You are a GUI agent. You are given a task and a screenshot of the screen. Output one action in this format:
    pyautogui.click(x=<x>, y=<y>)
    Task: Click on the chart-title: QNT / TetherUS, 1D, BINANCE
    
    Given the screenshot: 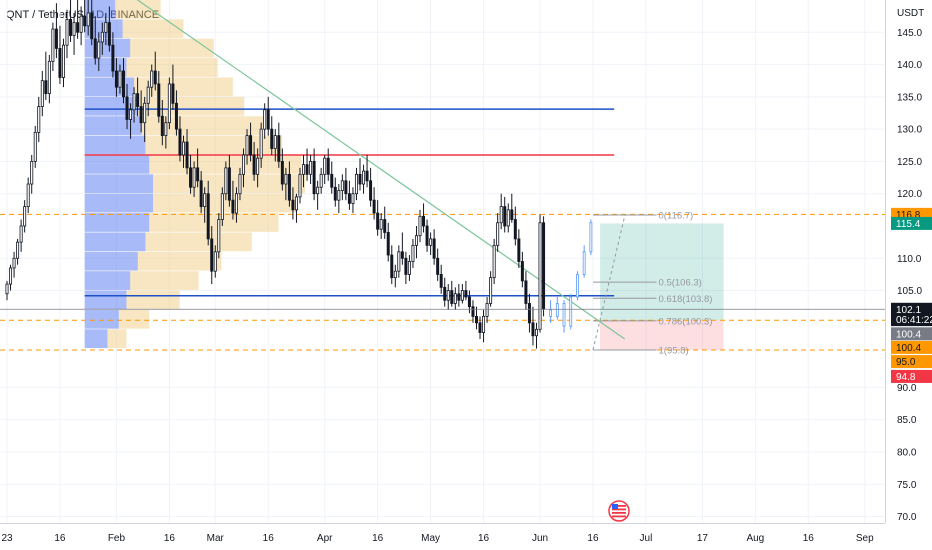 What is the action you would take?
    pyautogui.click(x=83, y=15)
    